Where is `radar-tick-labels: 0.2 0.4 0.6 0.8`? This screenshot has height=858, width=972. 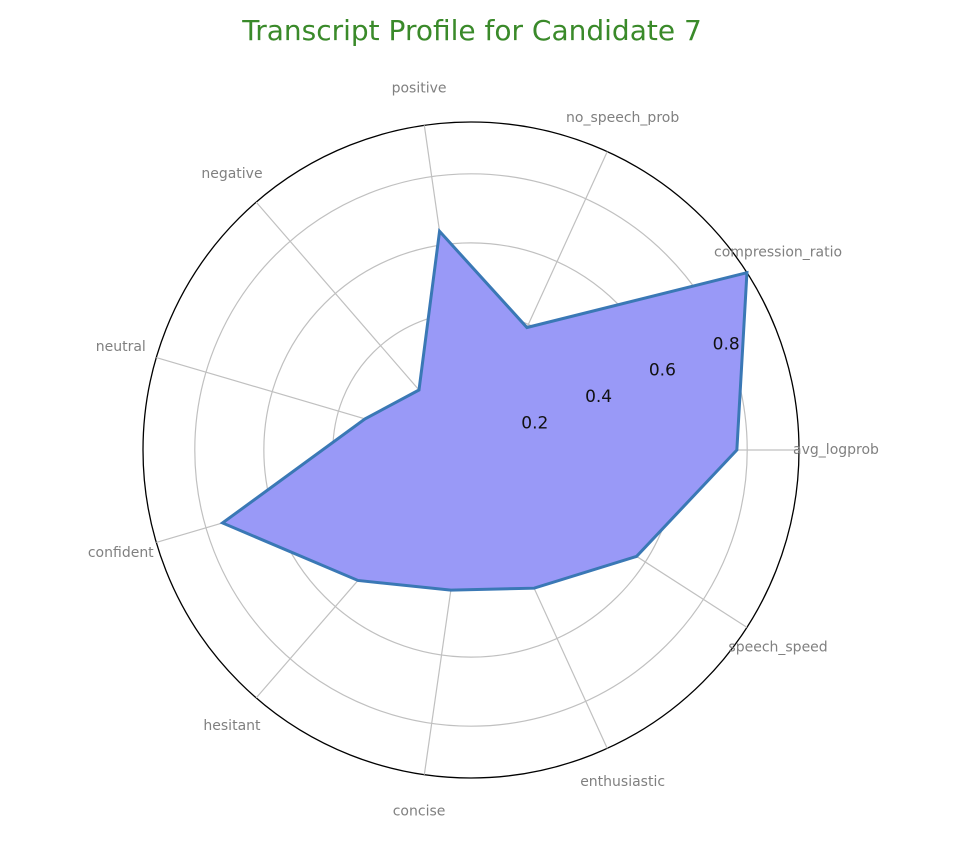
radar-tick-labels: 0.2 0.4 0.6 0.8 is located at coordinates (630, 383).